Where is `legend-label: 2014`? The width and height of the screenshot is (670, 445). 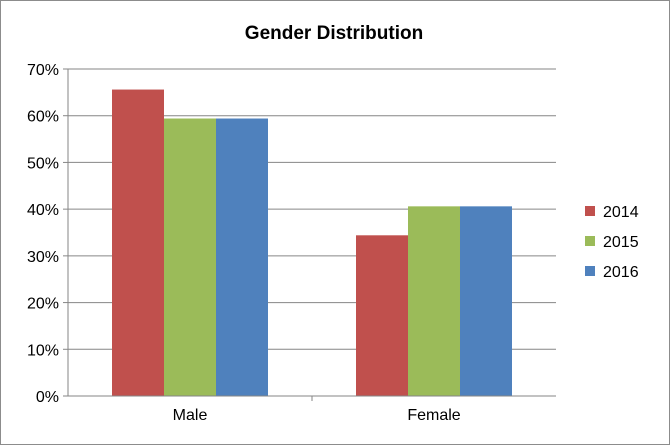
legend-label: 2014 is located at coordinates (621, 212).